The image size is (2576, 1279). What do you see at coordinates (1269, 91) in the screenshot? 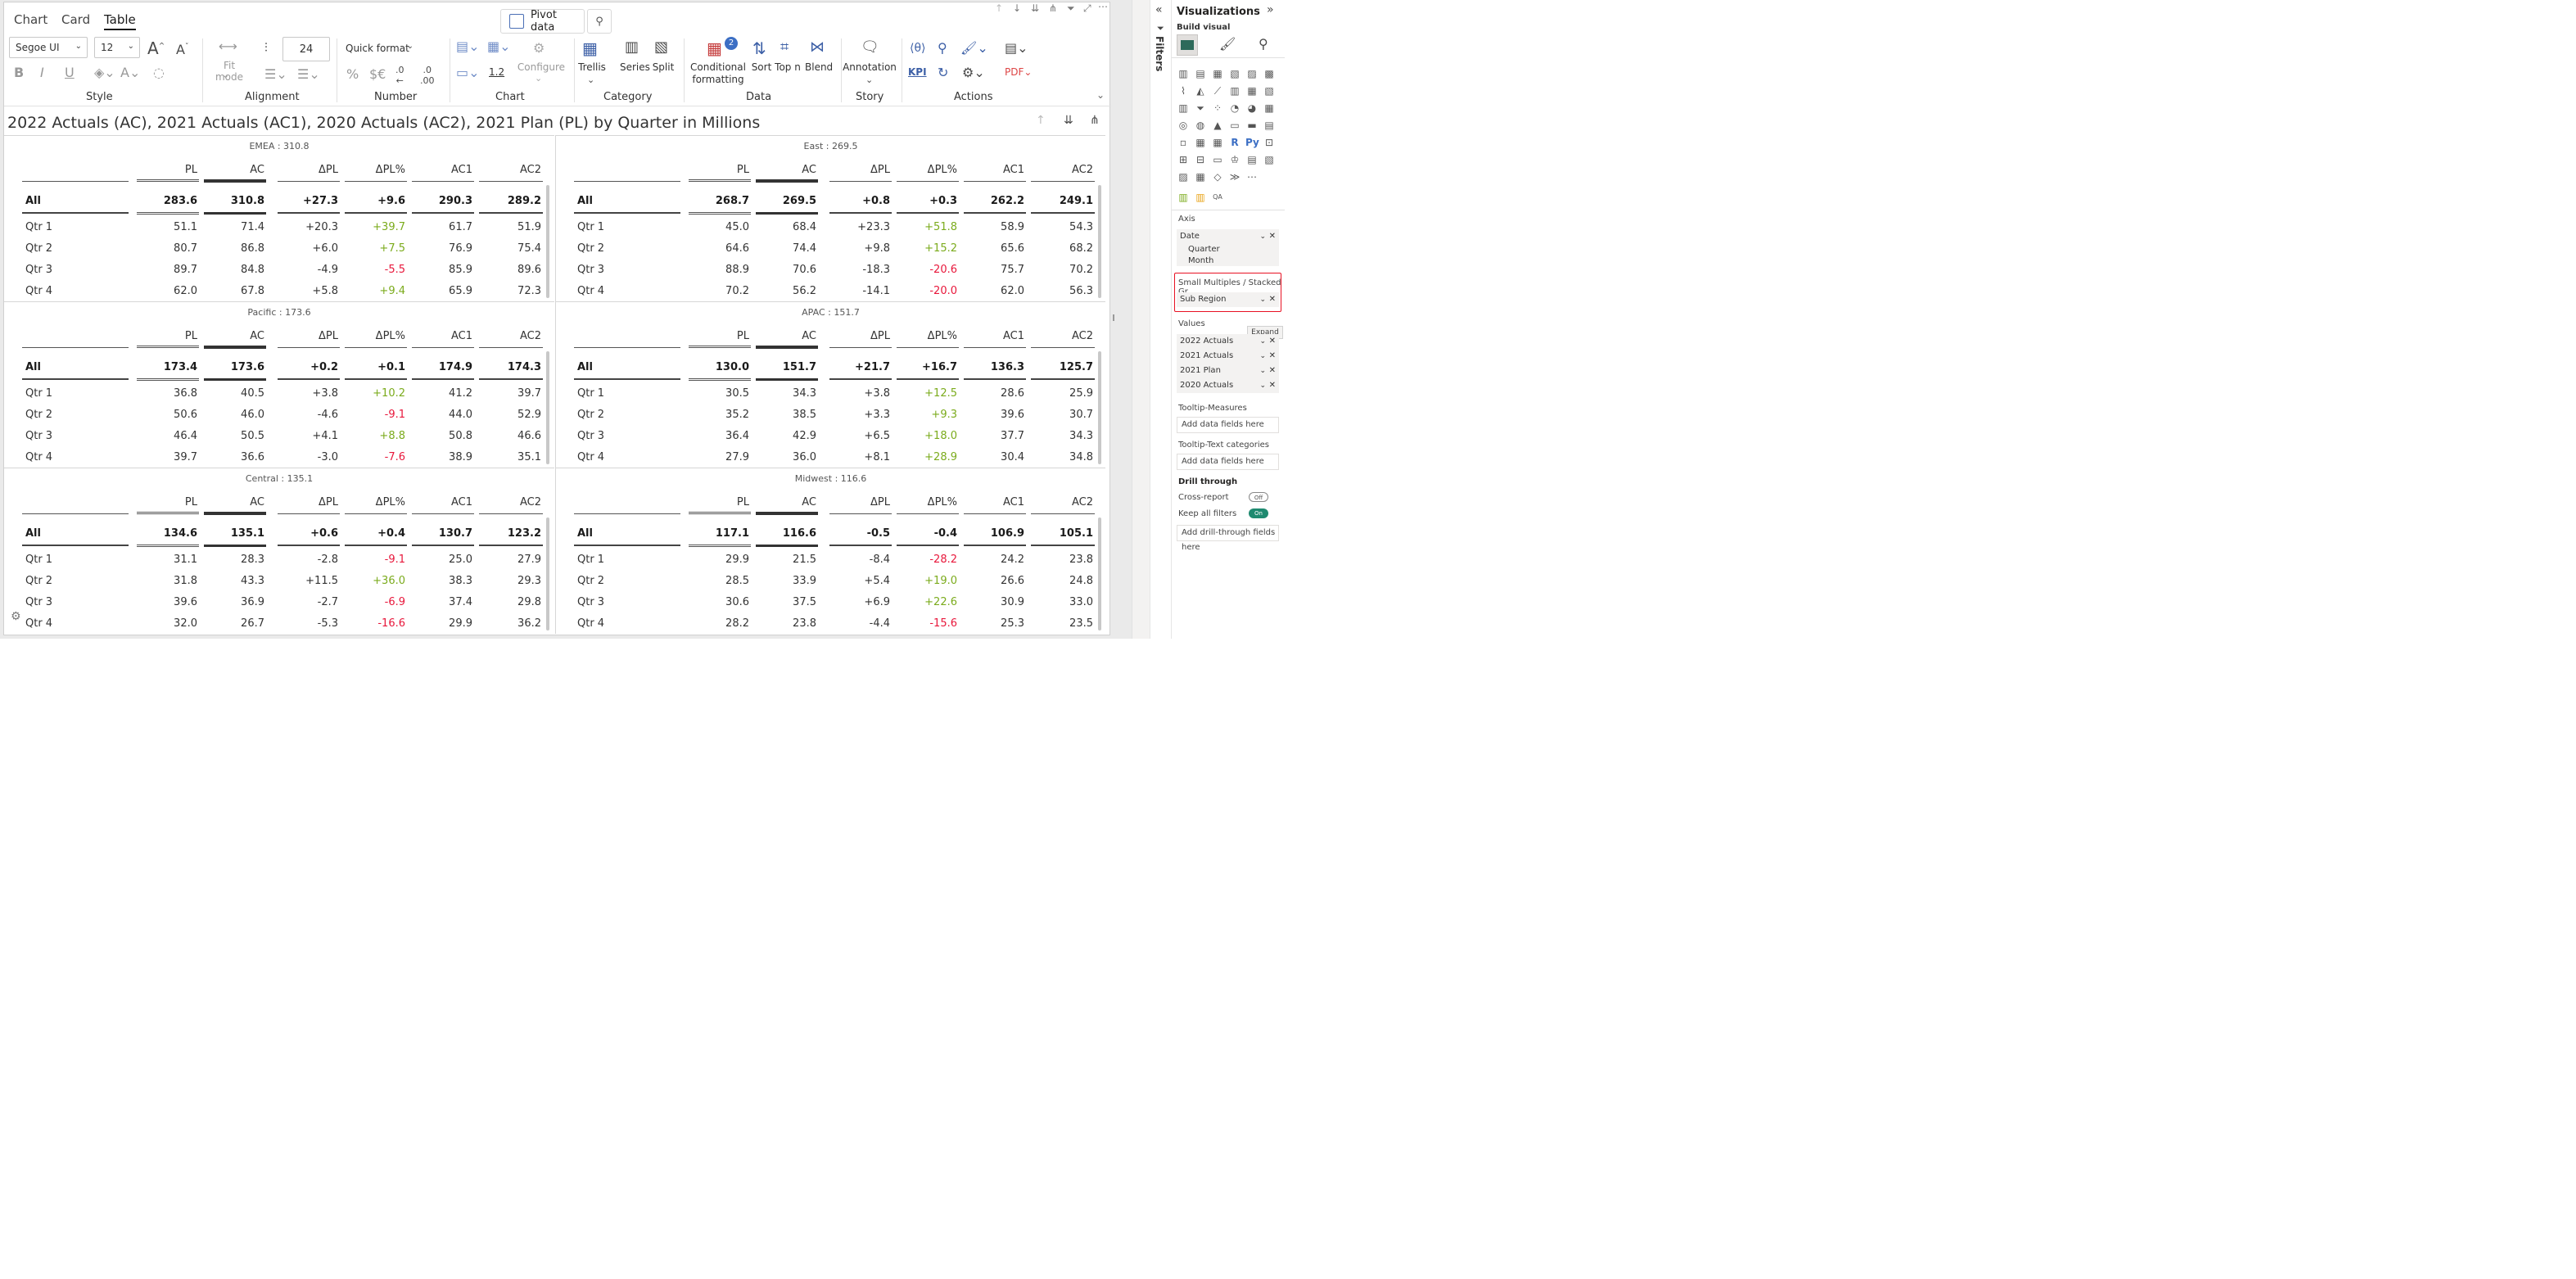
I see `waterfall-icon: ▧` at bounding box center [1269, 91].